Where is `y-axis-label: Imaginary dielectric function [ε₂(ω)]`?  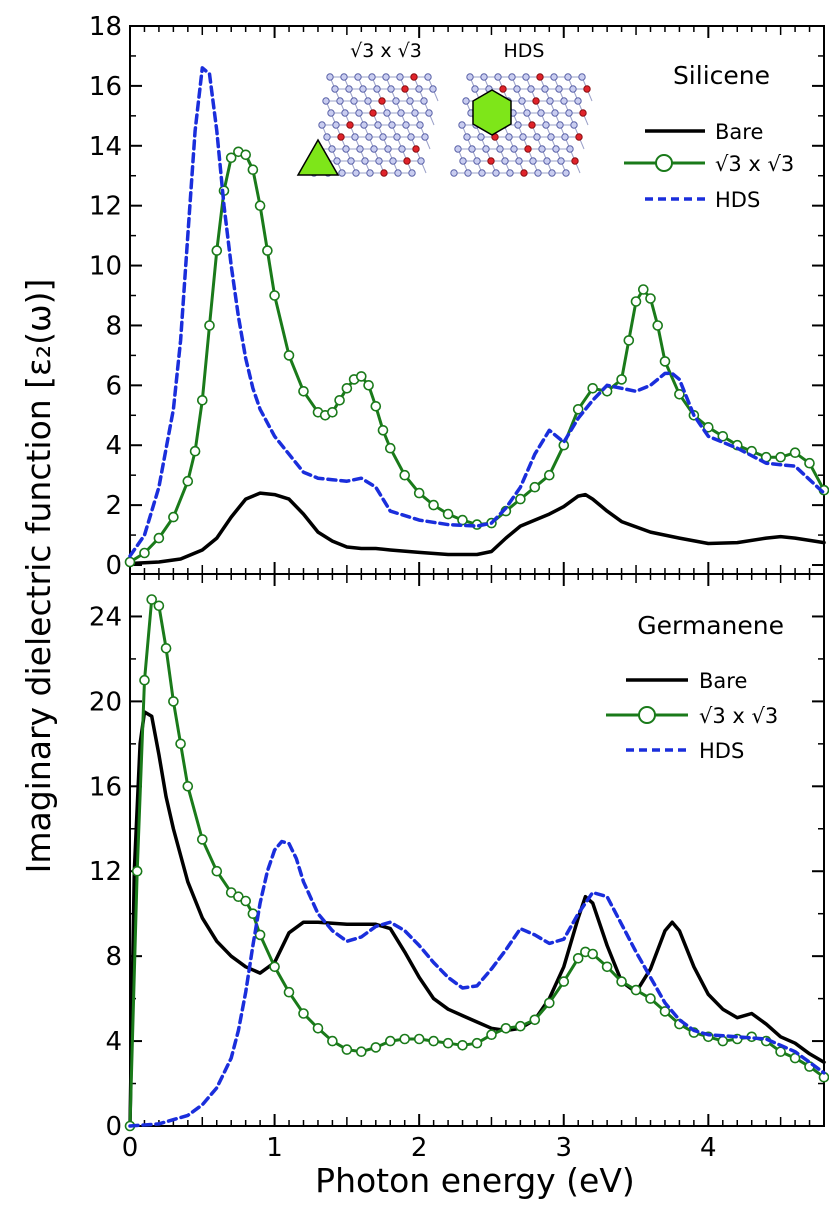 y-axis-label: Imaginary dielectric function [ε₂(ω)] is located at coordinates (38, 576).